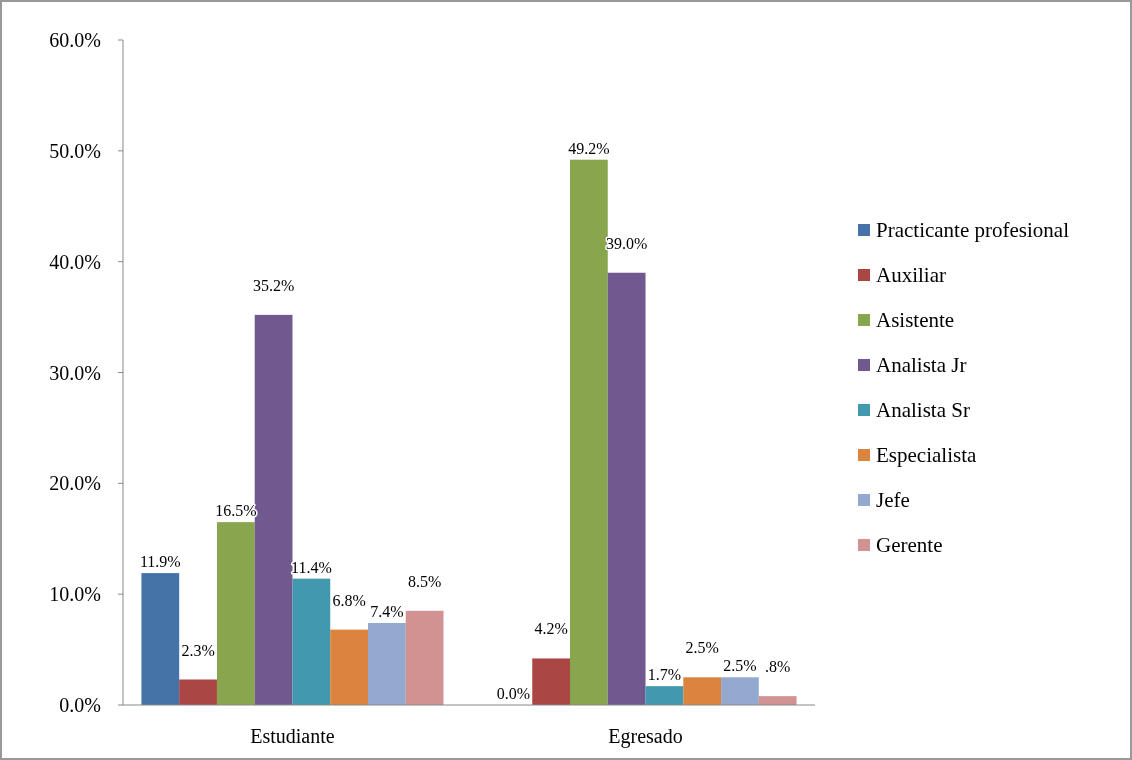 The image size is (1132, 760). I want to click on y-tick-label: 0.0%, so click(80, 705).